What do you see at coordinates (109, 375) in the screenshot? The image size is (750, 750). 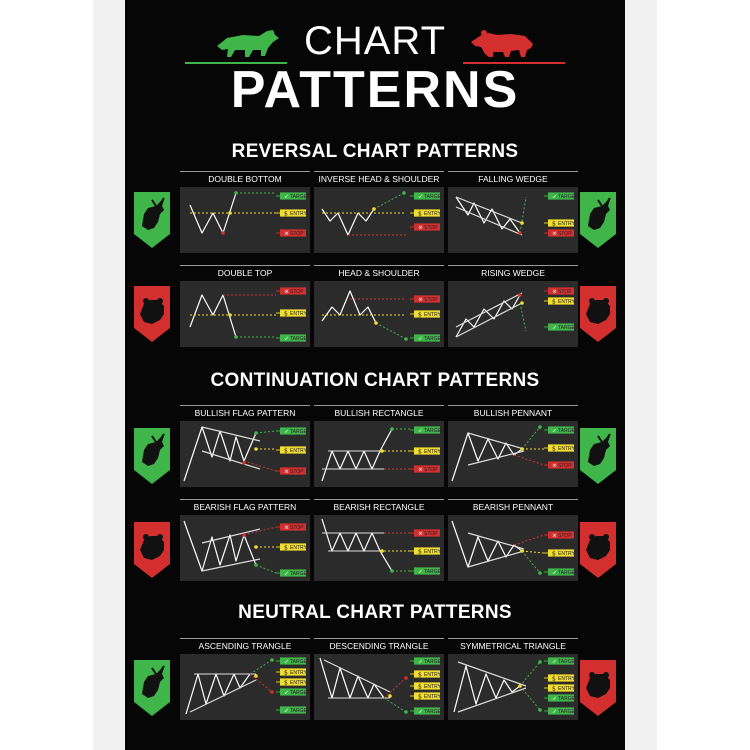 I see `left-margin` at bounding box center [109, 375].